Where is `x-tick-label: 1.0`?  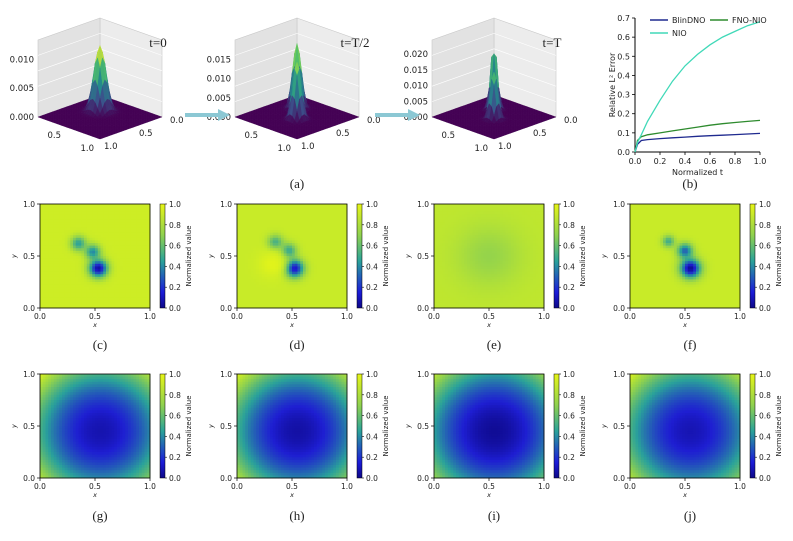
x-tick-label: 1.0 is located at coordinates (481, 149).